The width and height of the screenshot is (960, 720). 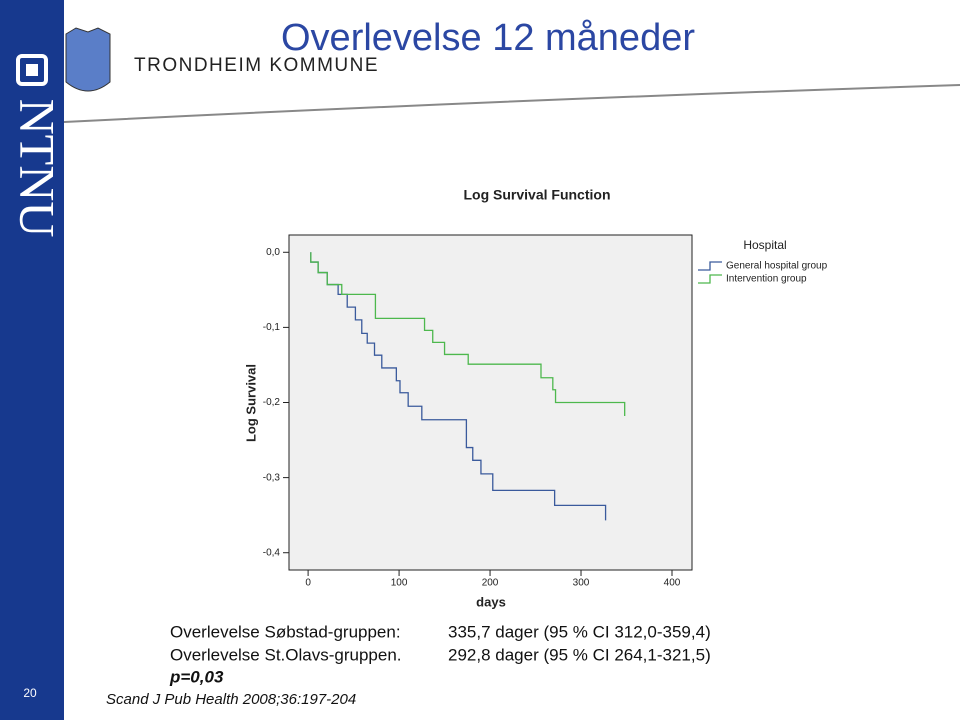 I want to click on x-tick-label: 100, so click(x=399, y=583).